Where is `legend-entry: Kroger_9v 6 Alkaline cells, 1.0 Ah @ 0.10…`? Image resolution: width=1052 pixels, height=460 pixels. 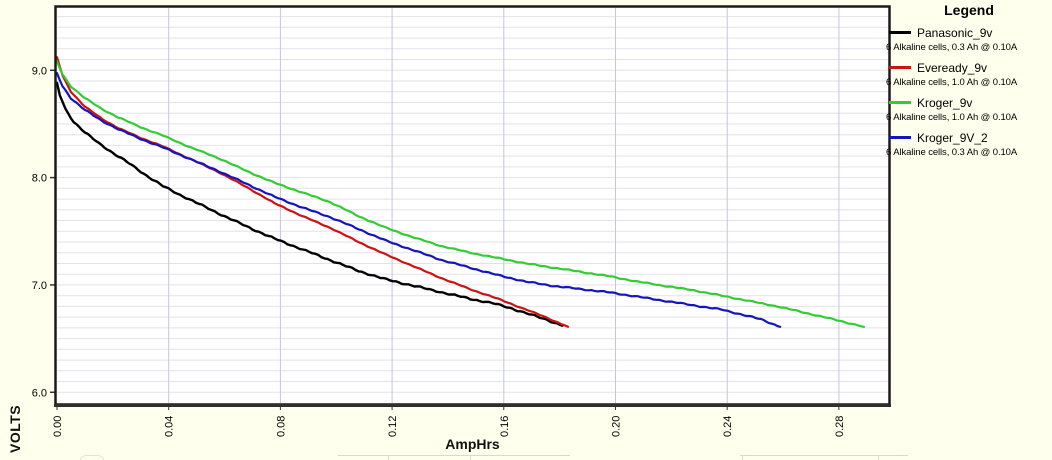
legend-entry: Kroger_9v 6 Alkaline cells, 1.0 Ah @ 0.10… is located at coordinates (969, 109).